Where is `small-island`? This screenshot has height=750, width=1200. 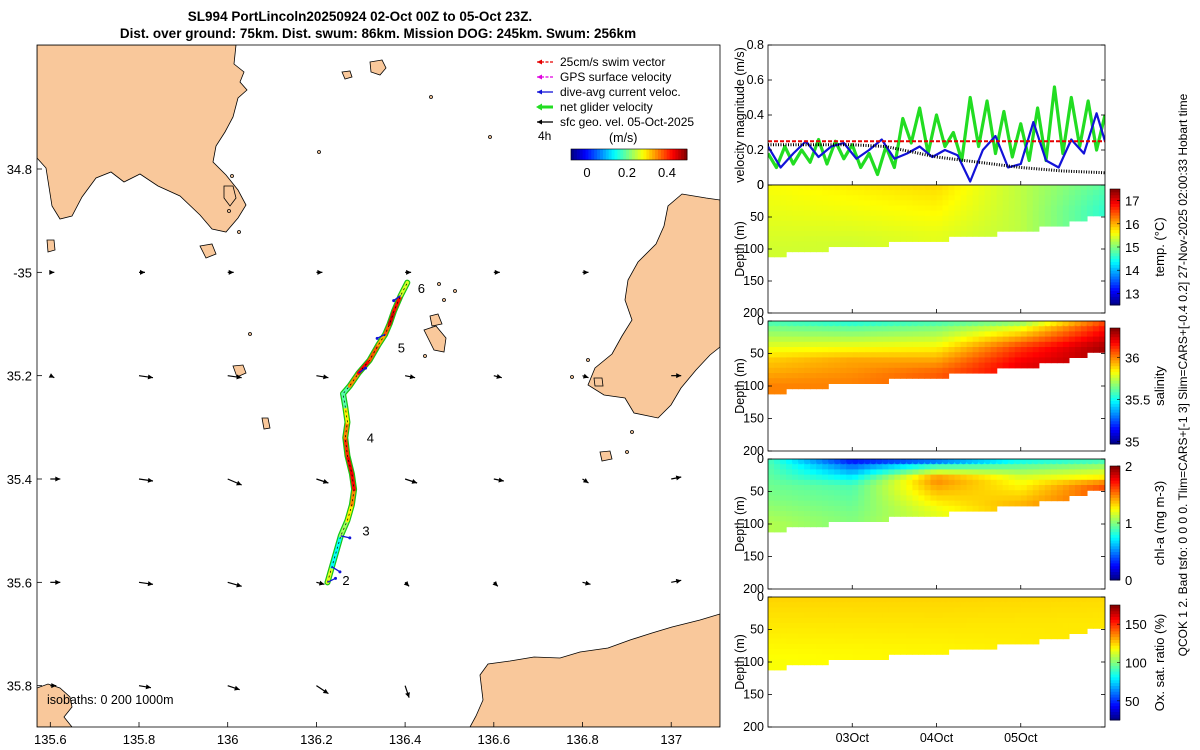 small-island is located at coordinates (51, 246).